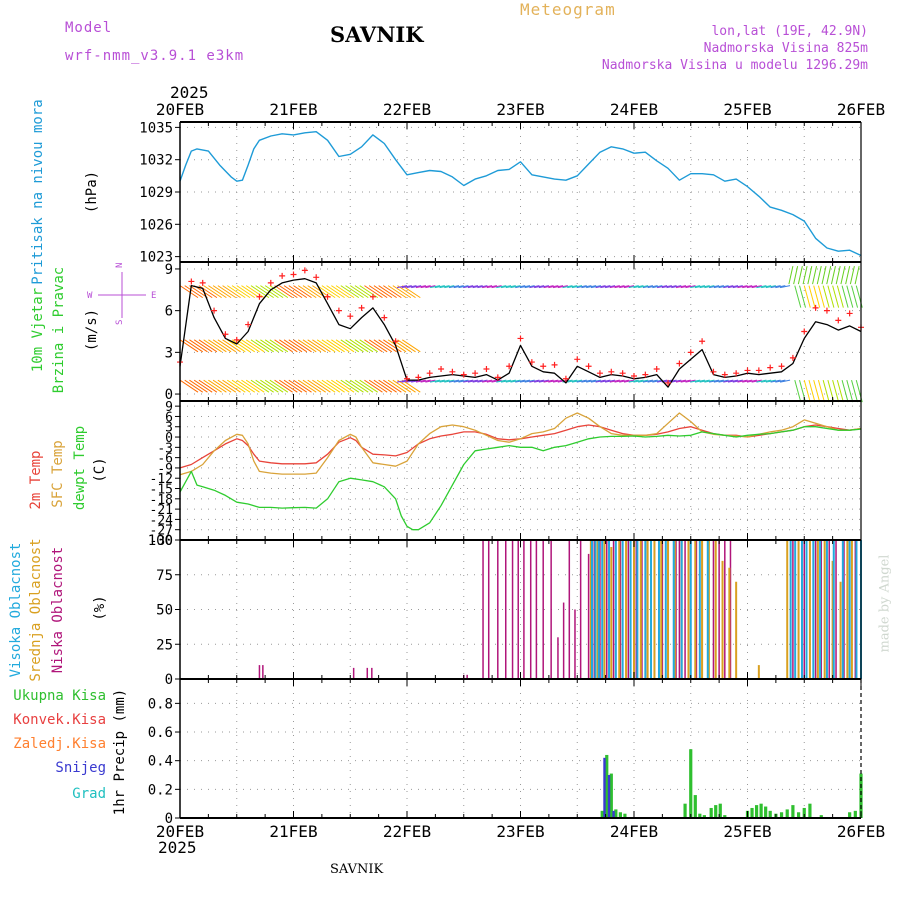 This screenshot has width=900, height=900. Describe the element at coordinates (520, 478) in the screenshot. I see `dewpoint-line` at that location.